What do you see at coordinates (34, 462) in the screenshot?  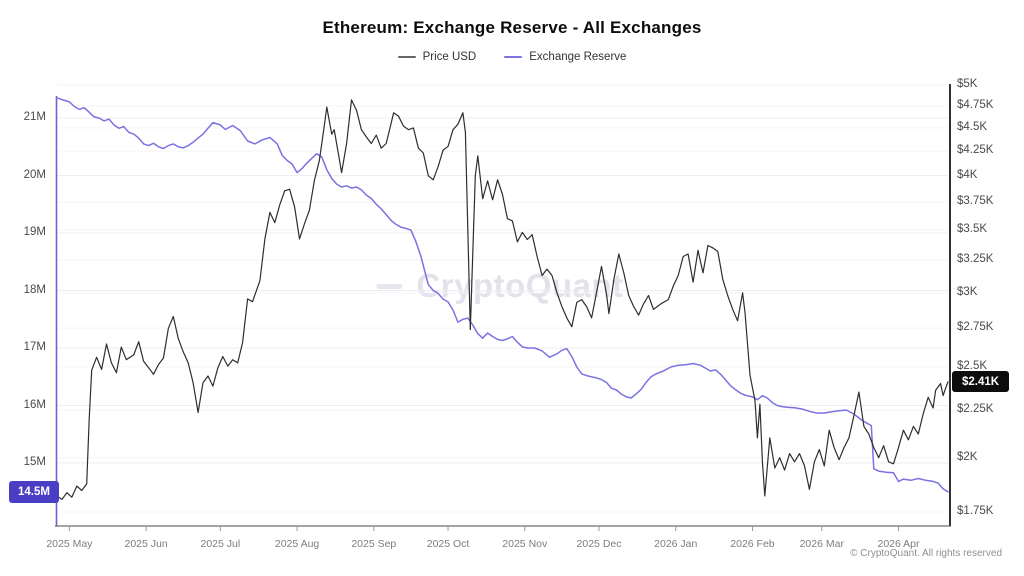 I see `left-axis-tick-label: 15M` at bounding box center [34, 462].